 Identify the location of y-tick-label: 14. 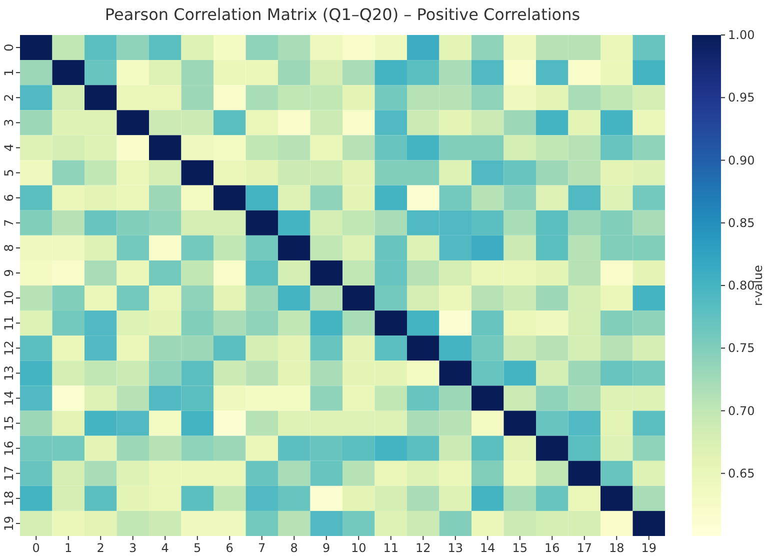
(9, 398).